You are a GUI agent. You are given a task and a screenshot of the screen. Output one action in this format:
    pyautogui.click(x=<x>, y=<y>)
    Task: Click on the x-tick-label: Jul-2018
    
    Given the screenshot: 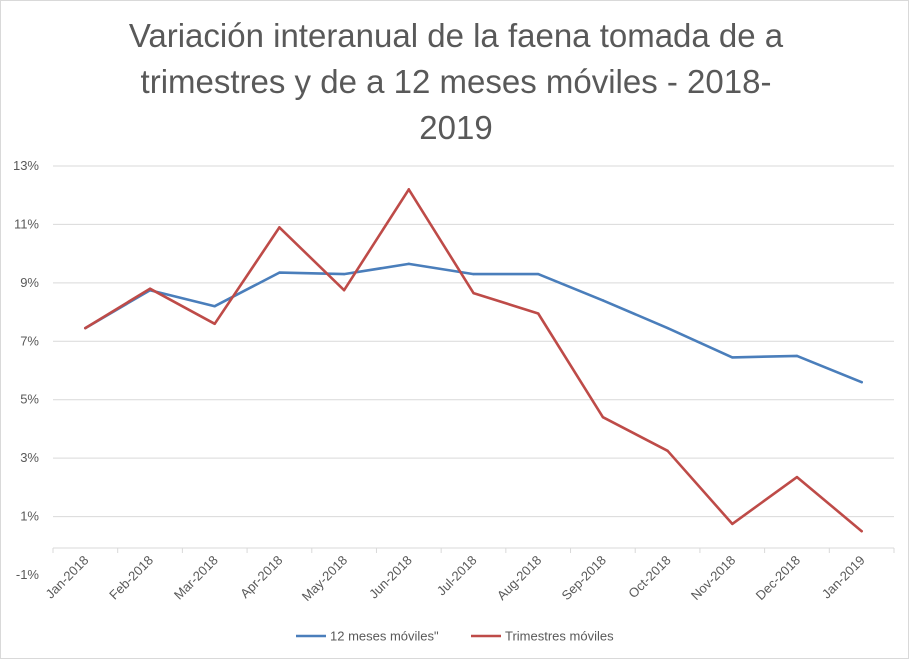 What is the action you would take?
    pyautogui.click(x=457, y=576)
    